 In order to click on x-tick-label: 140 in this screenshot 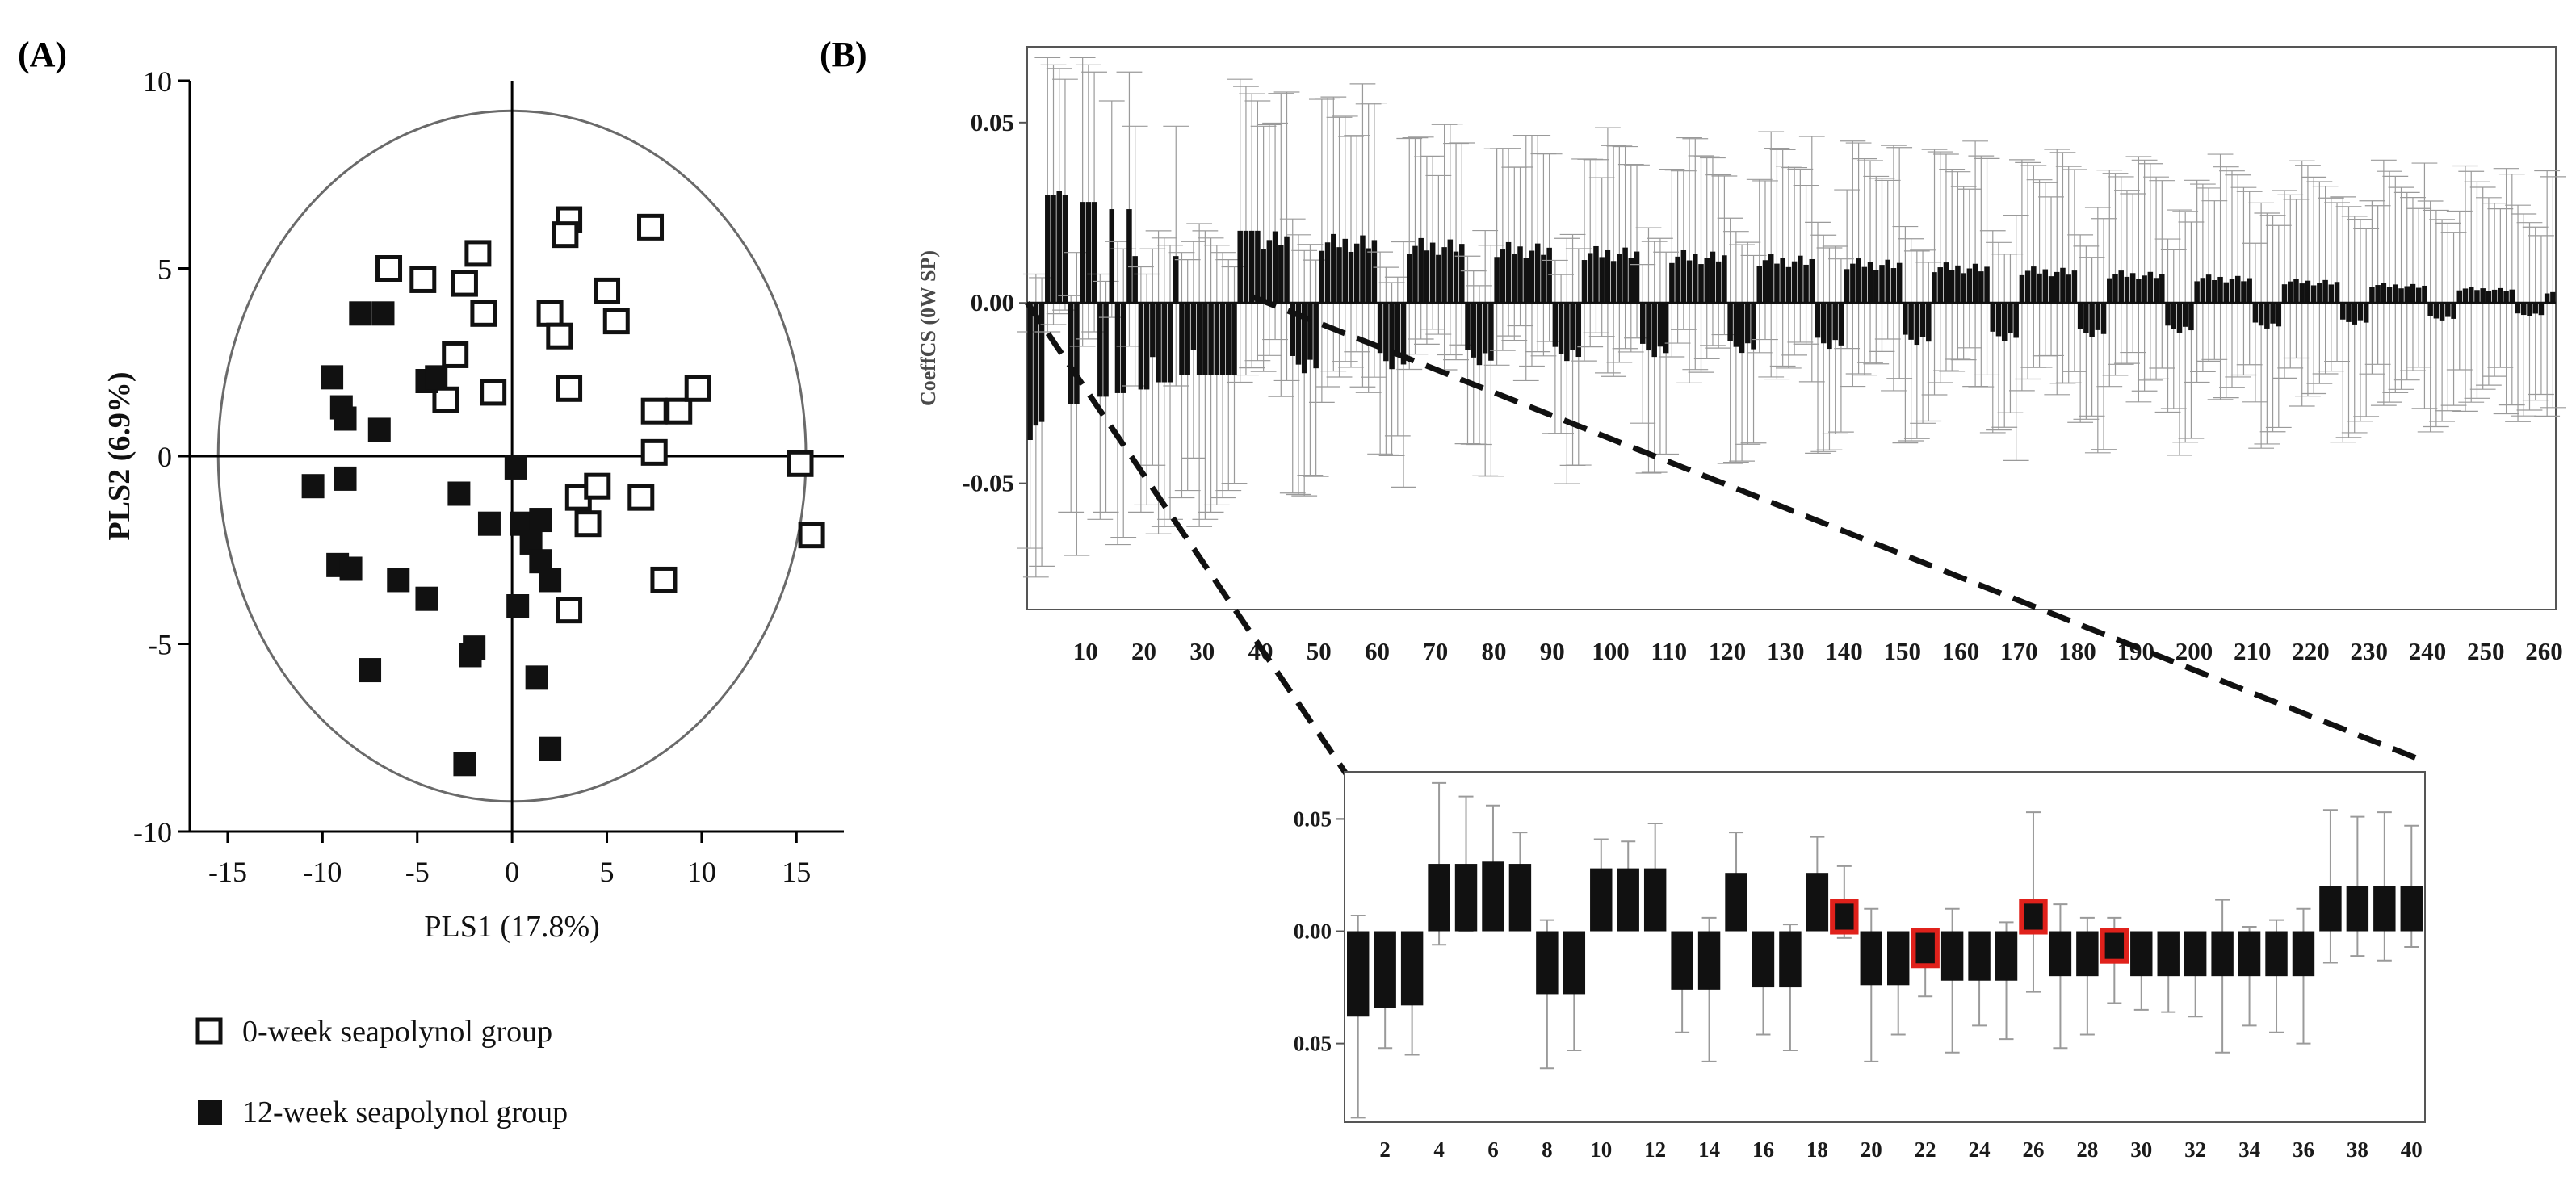, I will do `click(1844, 651)`.